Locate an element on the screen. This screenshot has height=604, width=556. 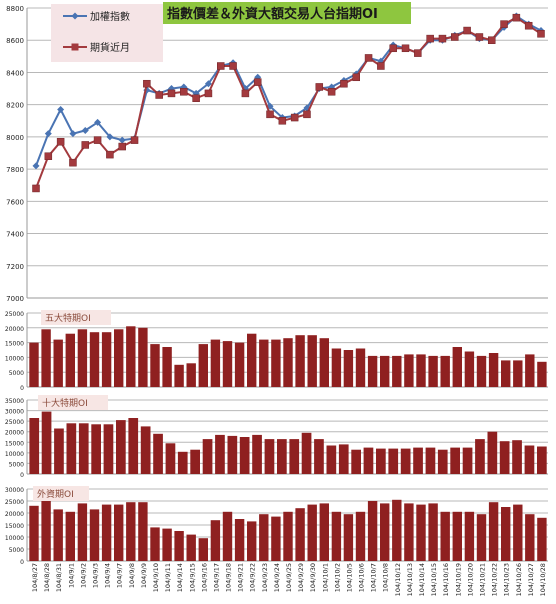
x-tick-label: 104/9/9 is located at coordinates (144, 575).